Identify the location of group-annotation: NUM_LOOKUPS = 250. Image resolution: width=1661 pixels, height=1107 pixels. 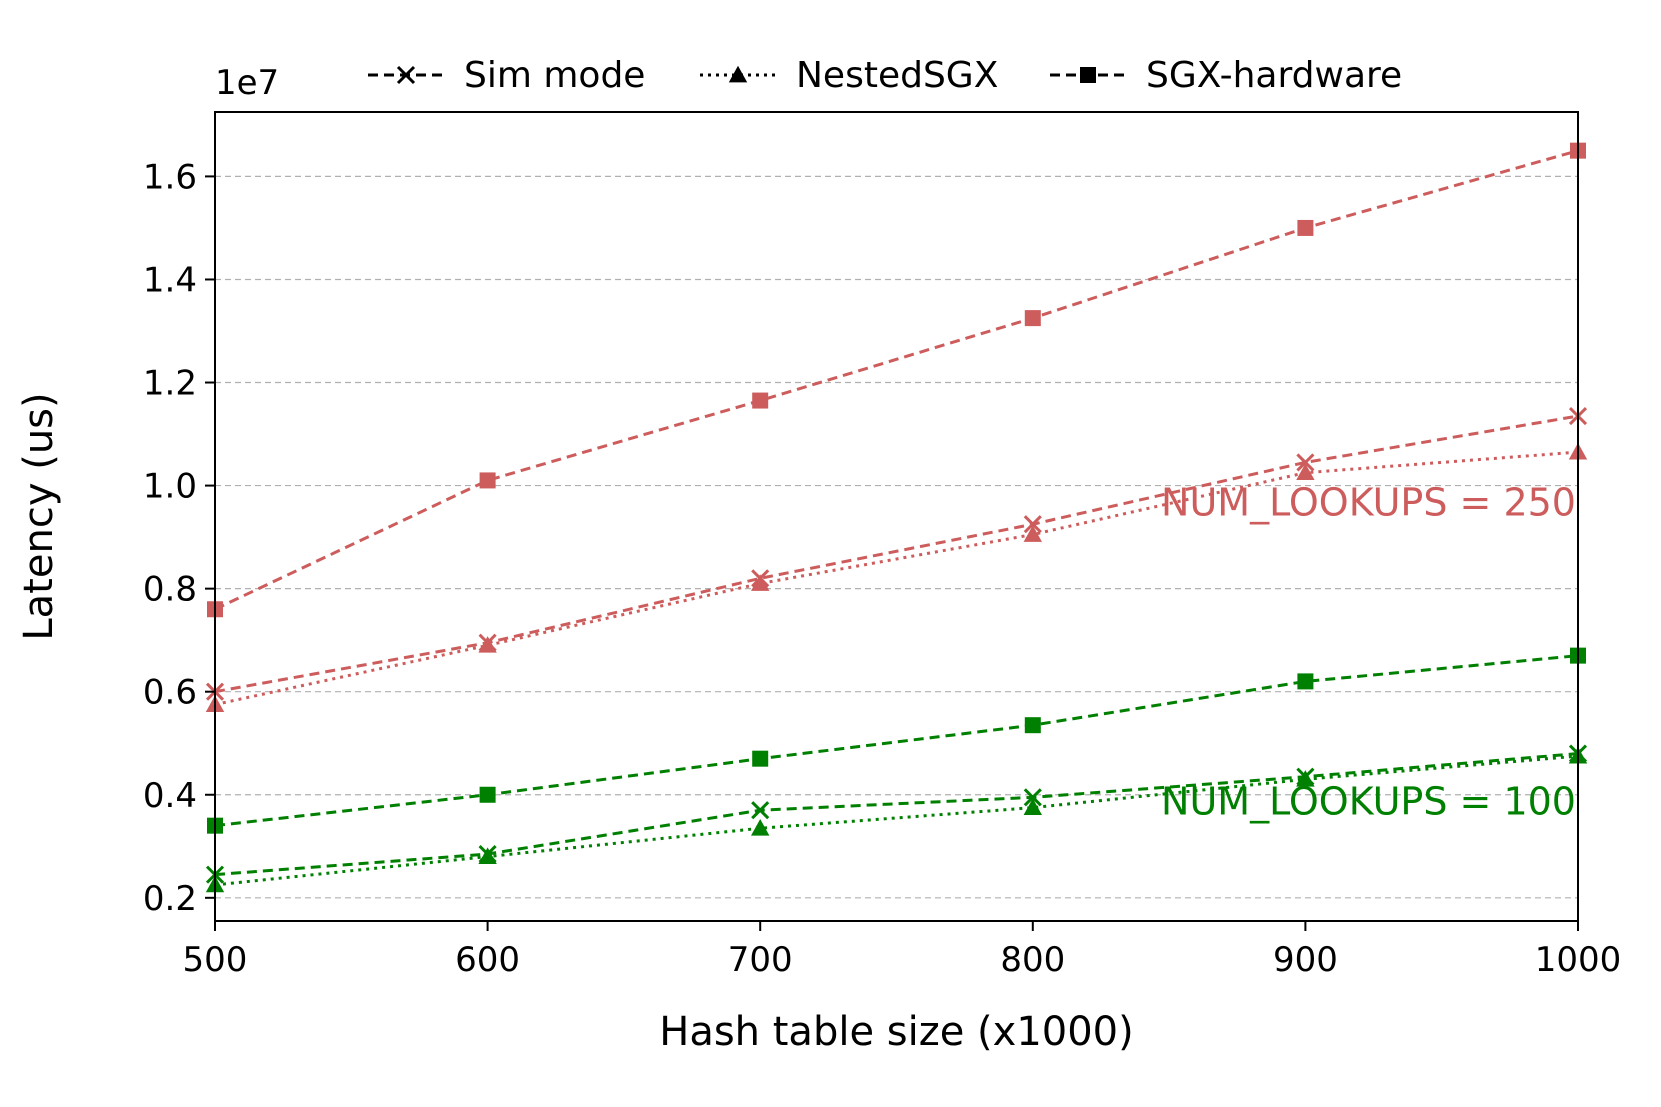
(1368, 503).